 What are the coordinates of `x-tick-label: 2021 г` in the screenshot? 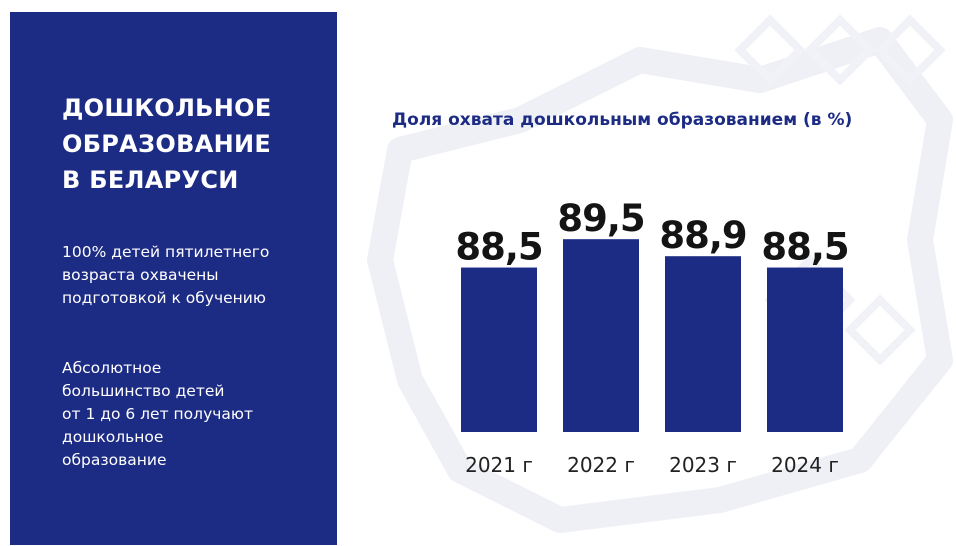 It's located at (499, 465).